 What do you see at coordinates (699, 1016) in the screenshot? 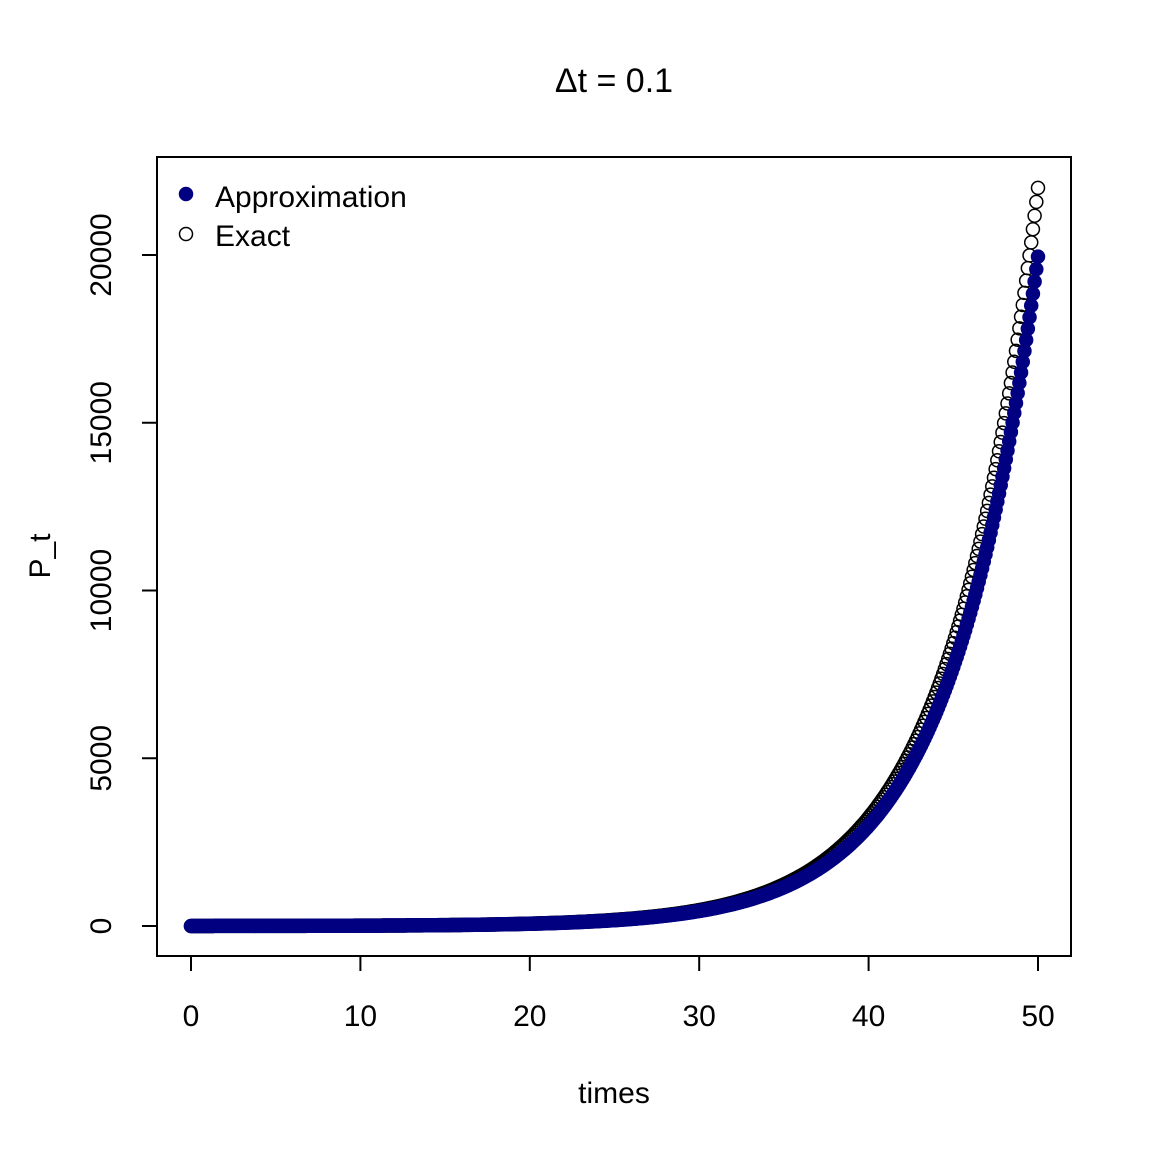
I see `x-tick-label: 30` at bounding box center [699, 1016].